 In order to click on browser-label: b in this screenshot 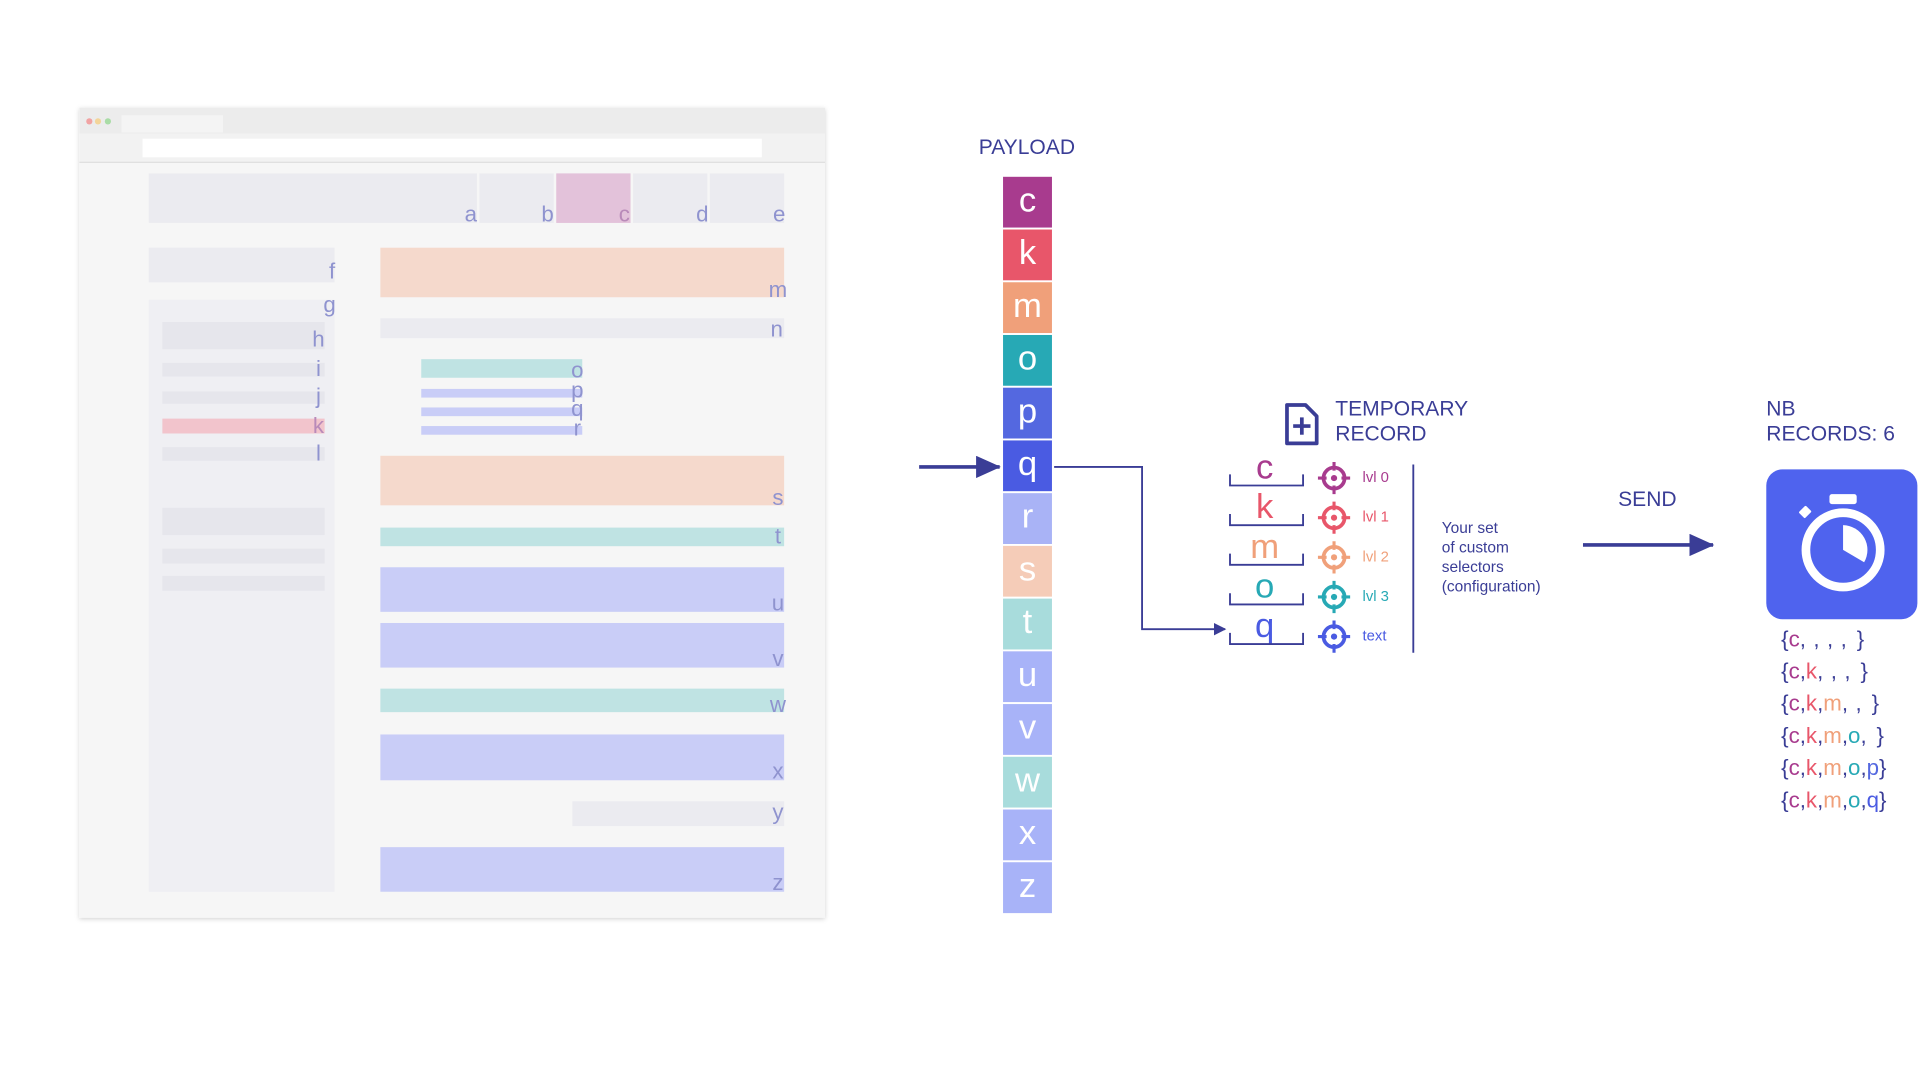, I will do `click(547, 213)`.